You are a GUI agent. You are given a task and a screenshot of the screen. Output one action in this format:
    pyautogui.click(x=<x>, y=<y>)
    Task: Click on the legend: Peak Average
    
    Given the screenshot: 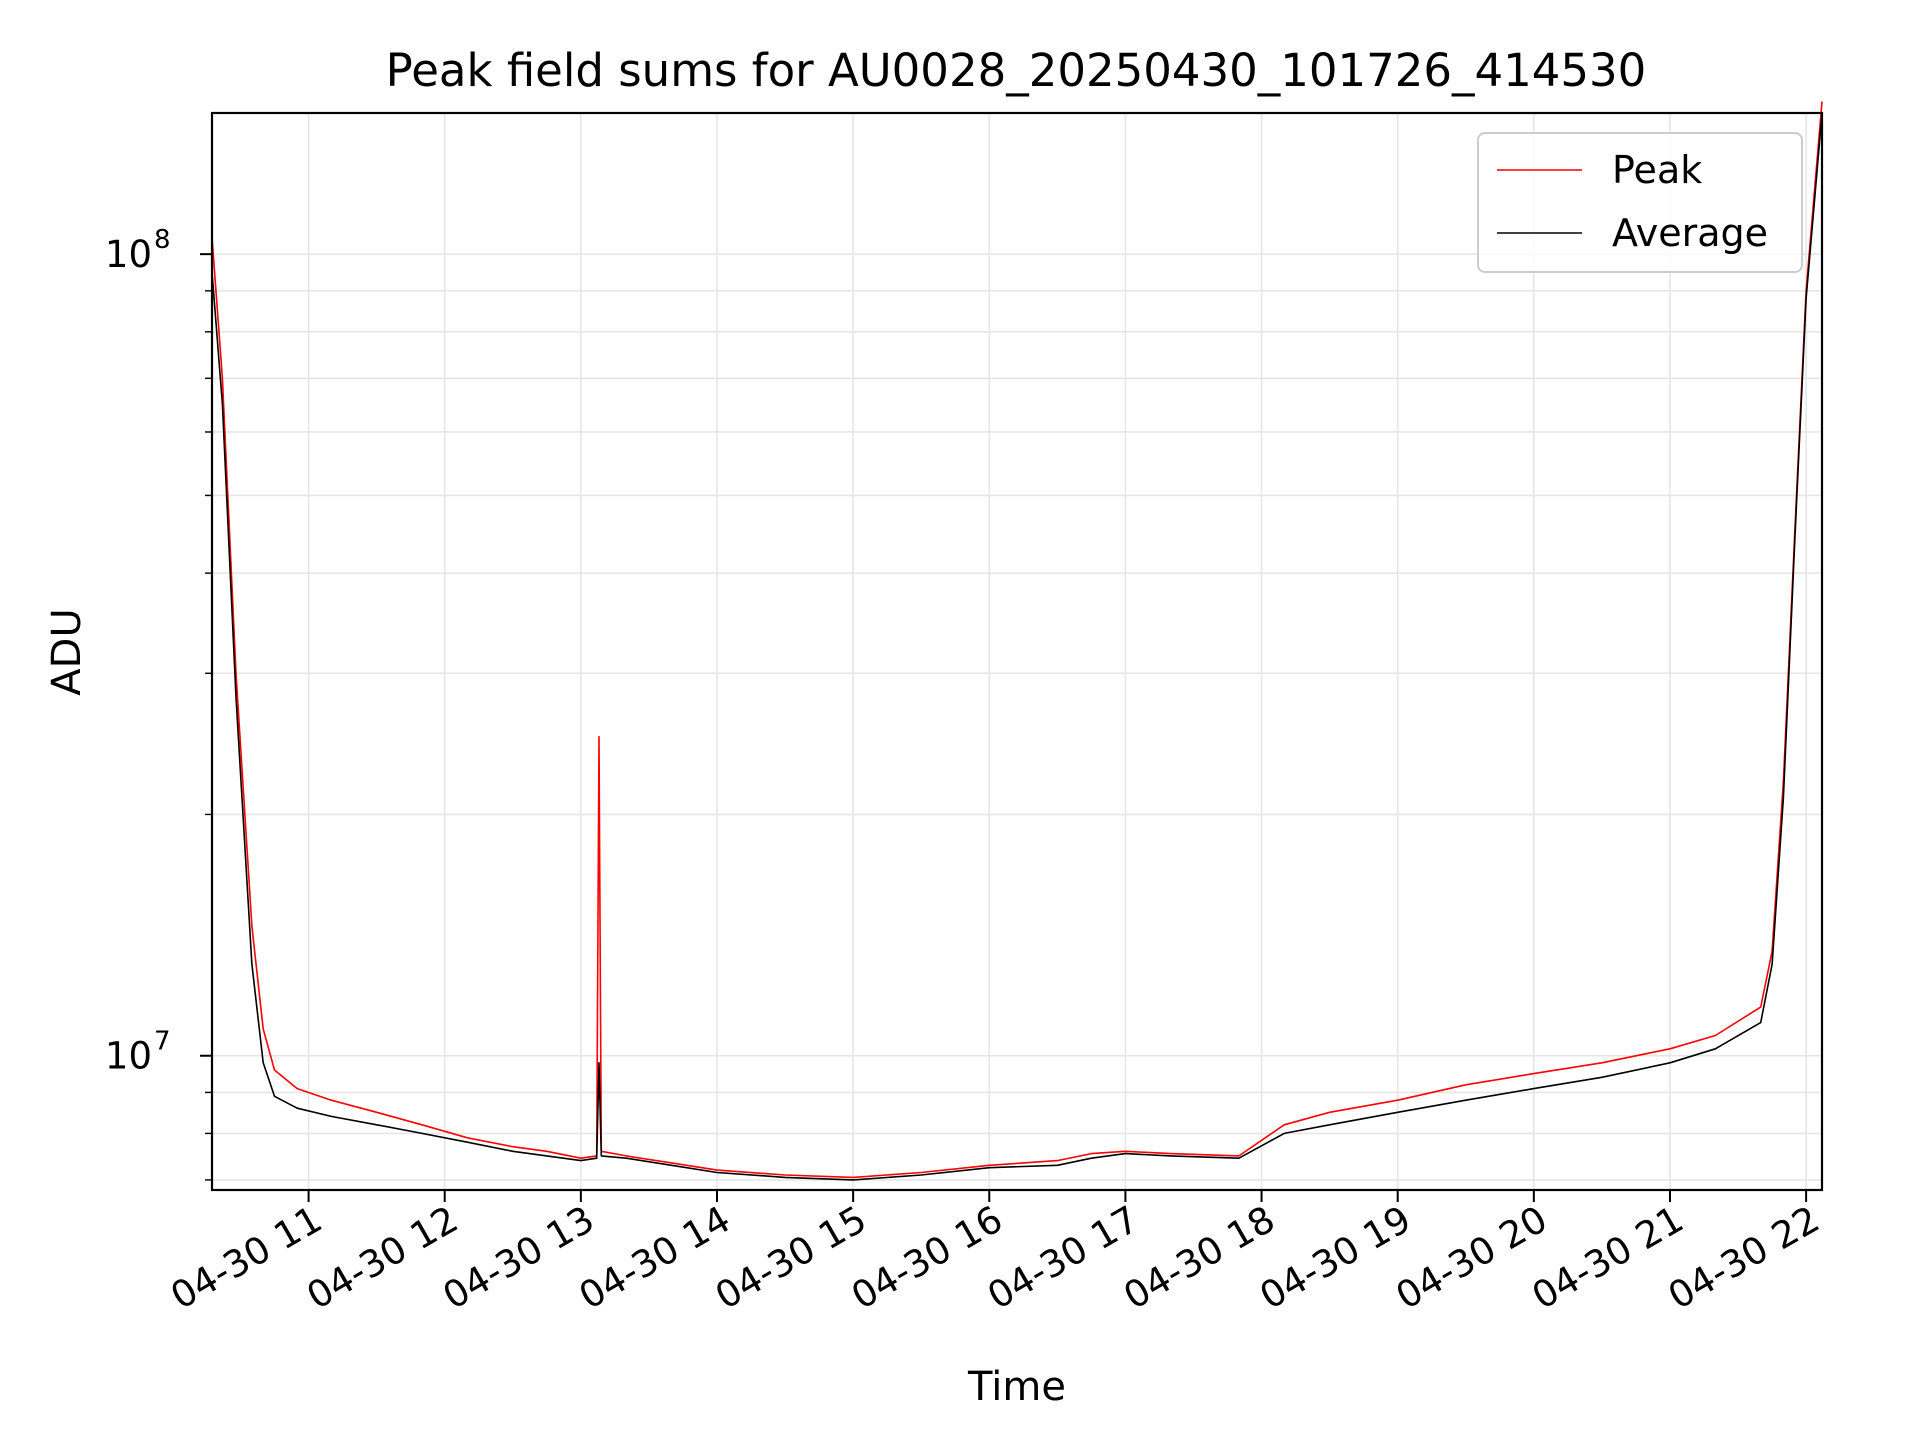 What is the action you would take?
    pyautogui.click(x=1640, y=202)
    